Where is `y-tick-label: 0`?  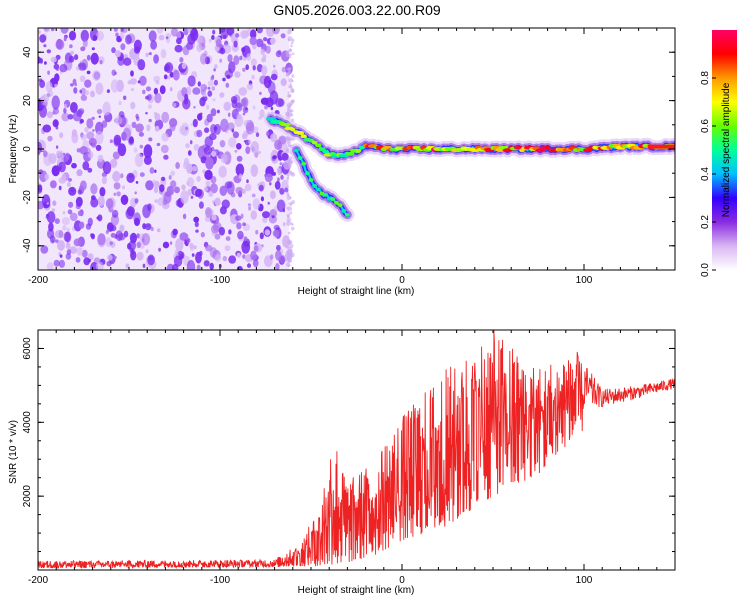
y-tick-label: 0 is located at coordinates (27, 149).